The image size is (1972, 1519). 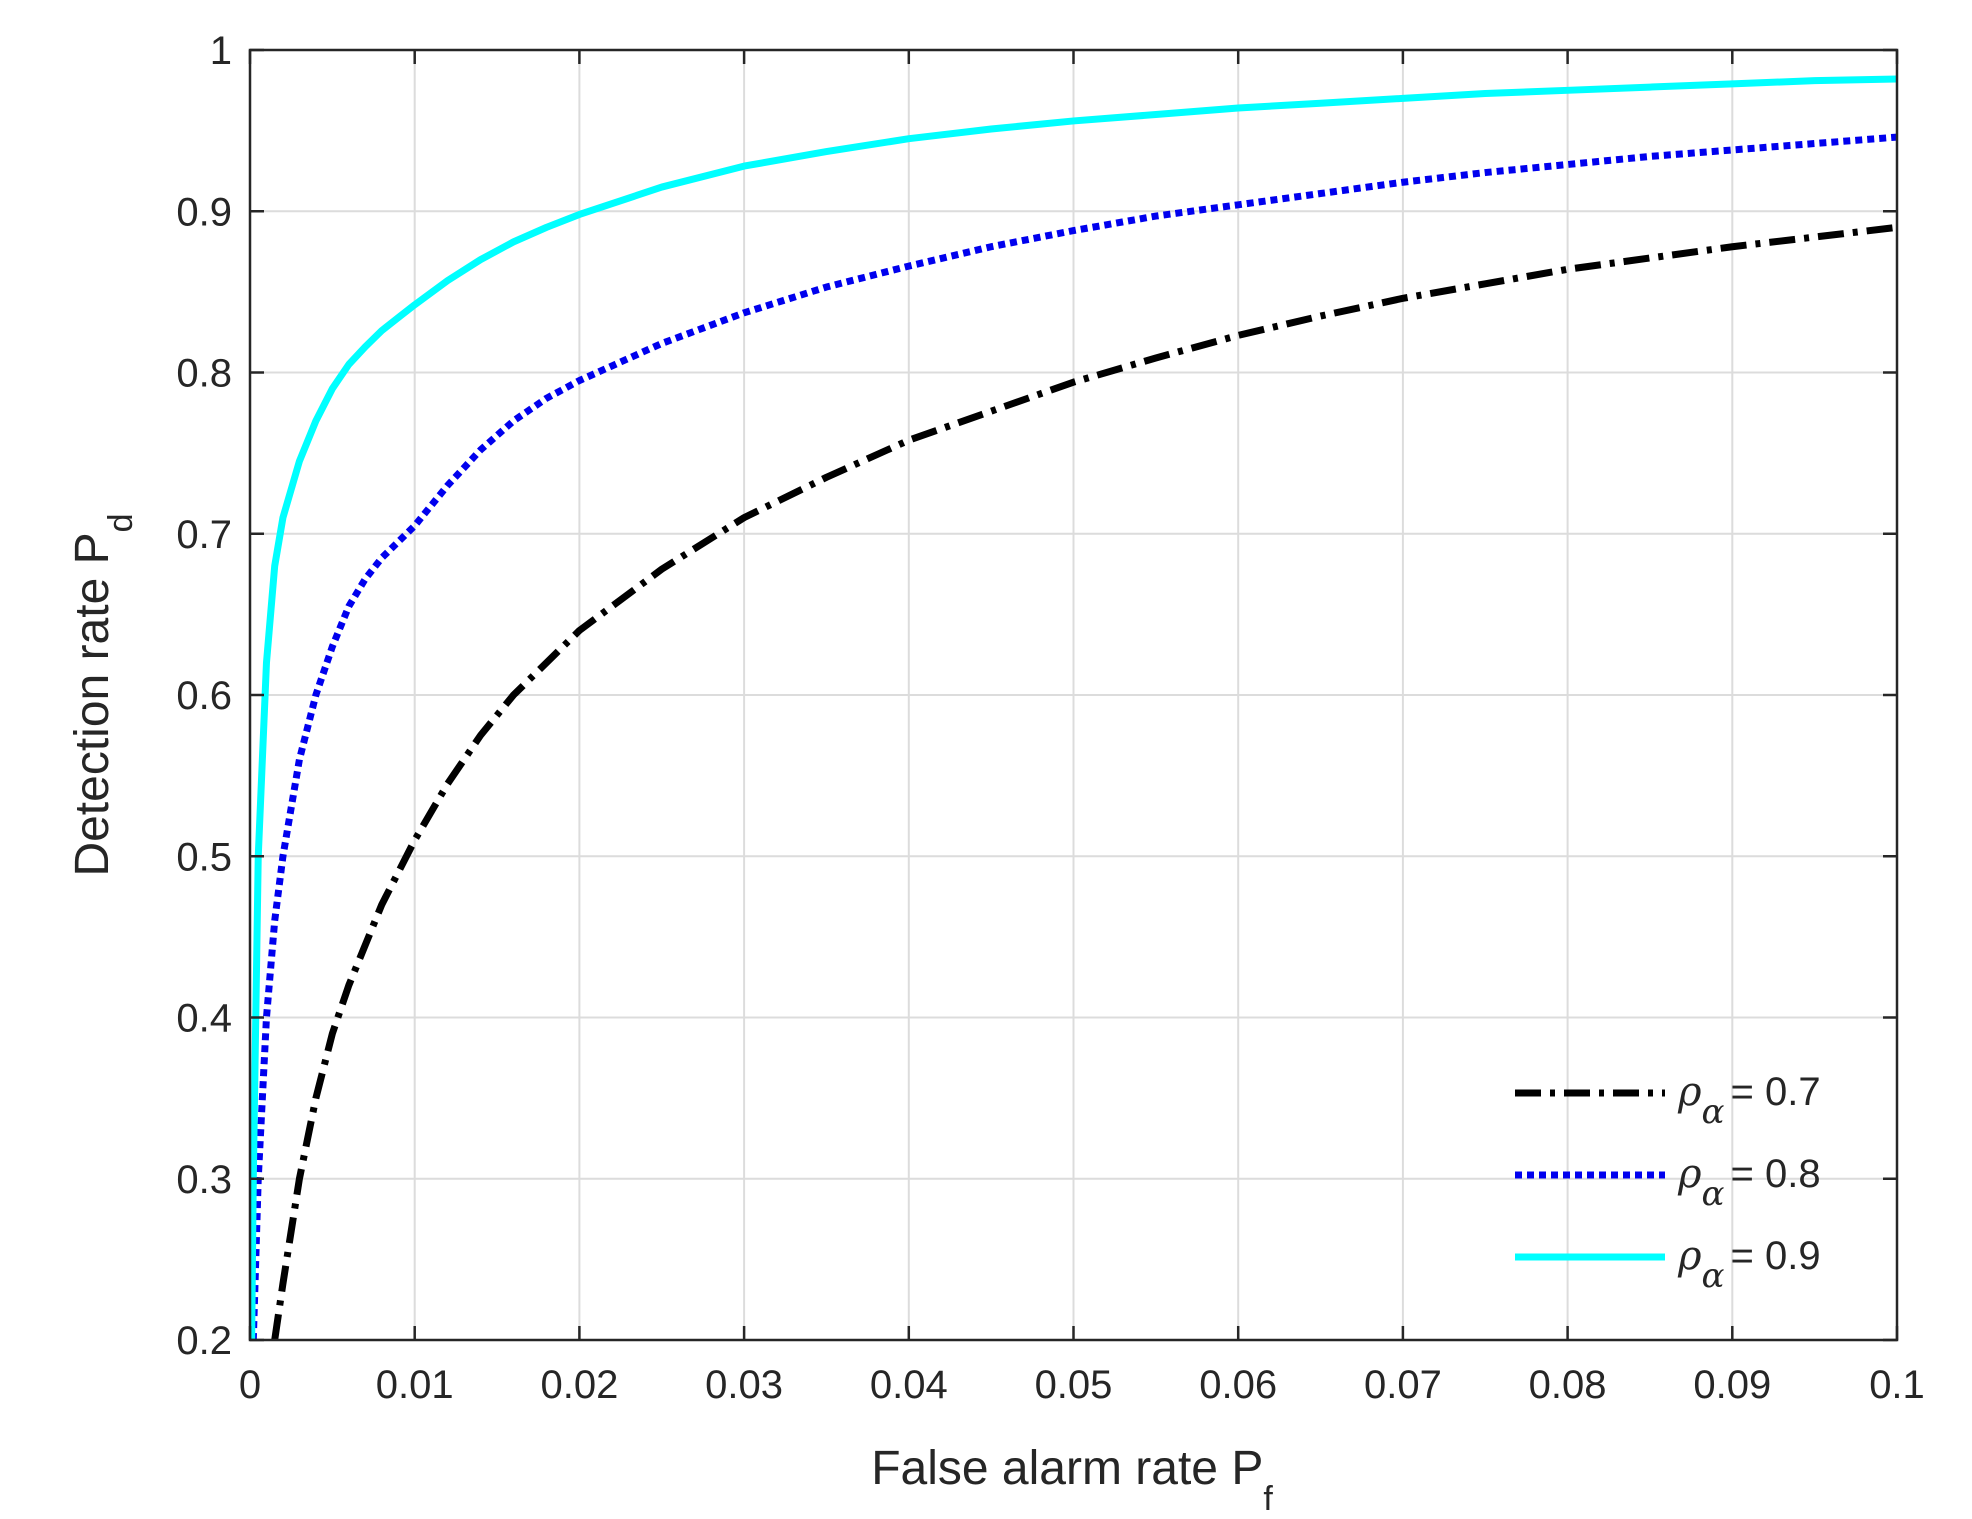 What do you see at coordinates (1775, 1174) in the screenshot?
I see `legend-value: = 0.8` at bounding box center [1775, 1174].